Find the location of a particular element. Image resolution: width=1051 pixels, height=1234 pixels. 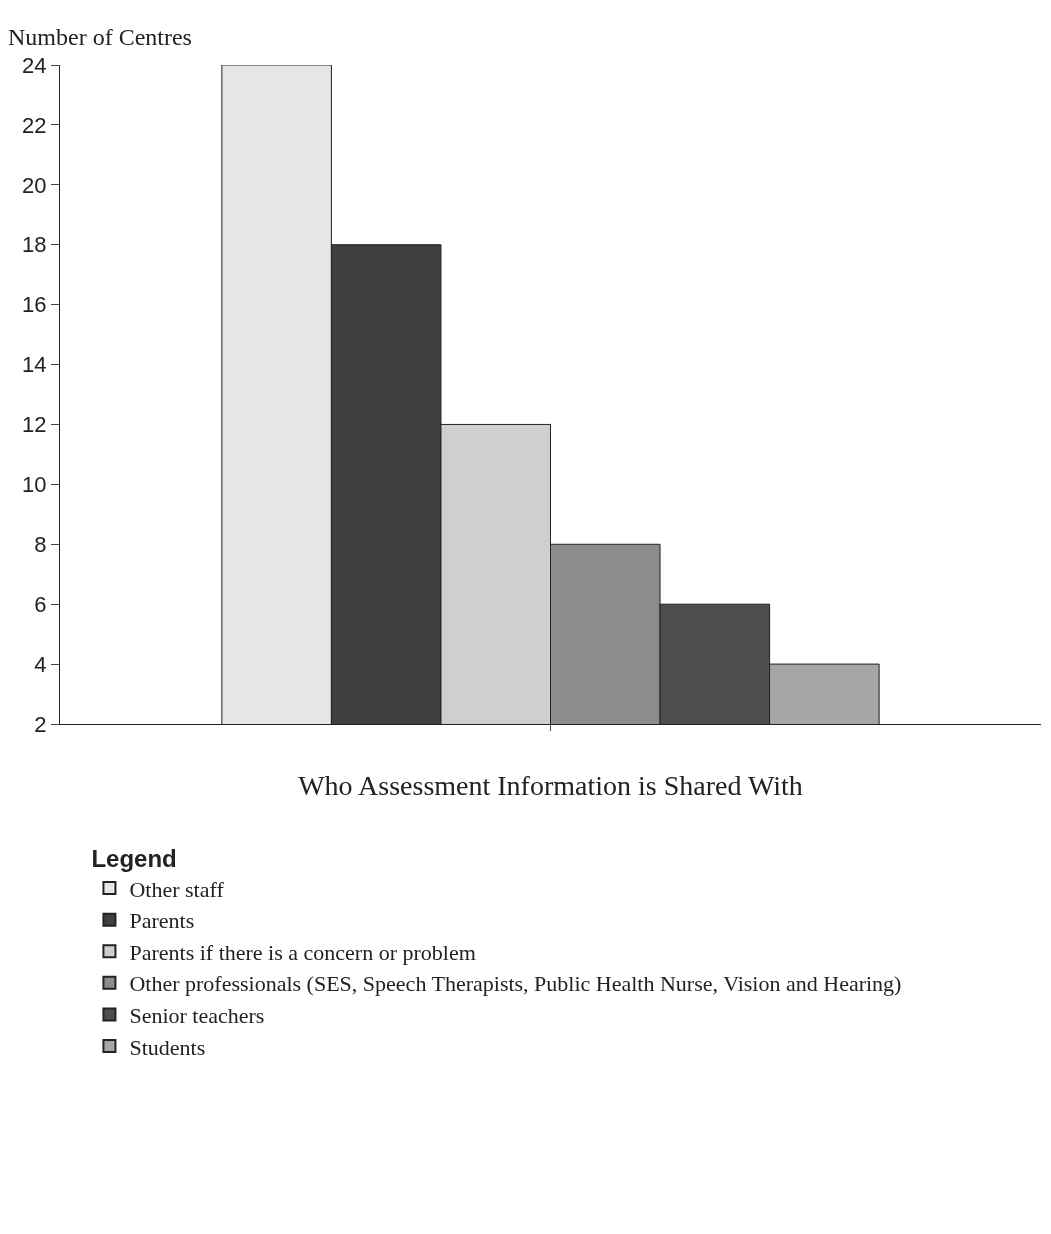

y-tick-label: 20 is located at coordinates (34, 185).